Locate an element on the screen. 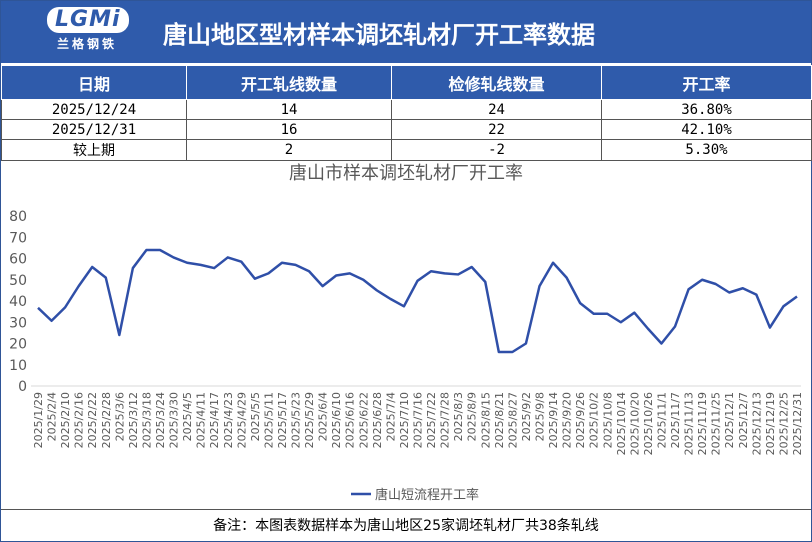  x-tick-label: 2025/4/5 is located at coordinates (187, 416).